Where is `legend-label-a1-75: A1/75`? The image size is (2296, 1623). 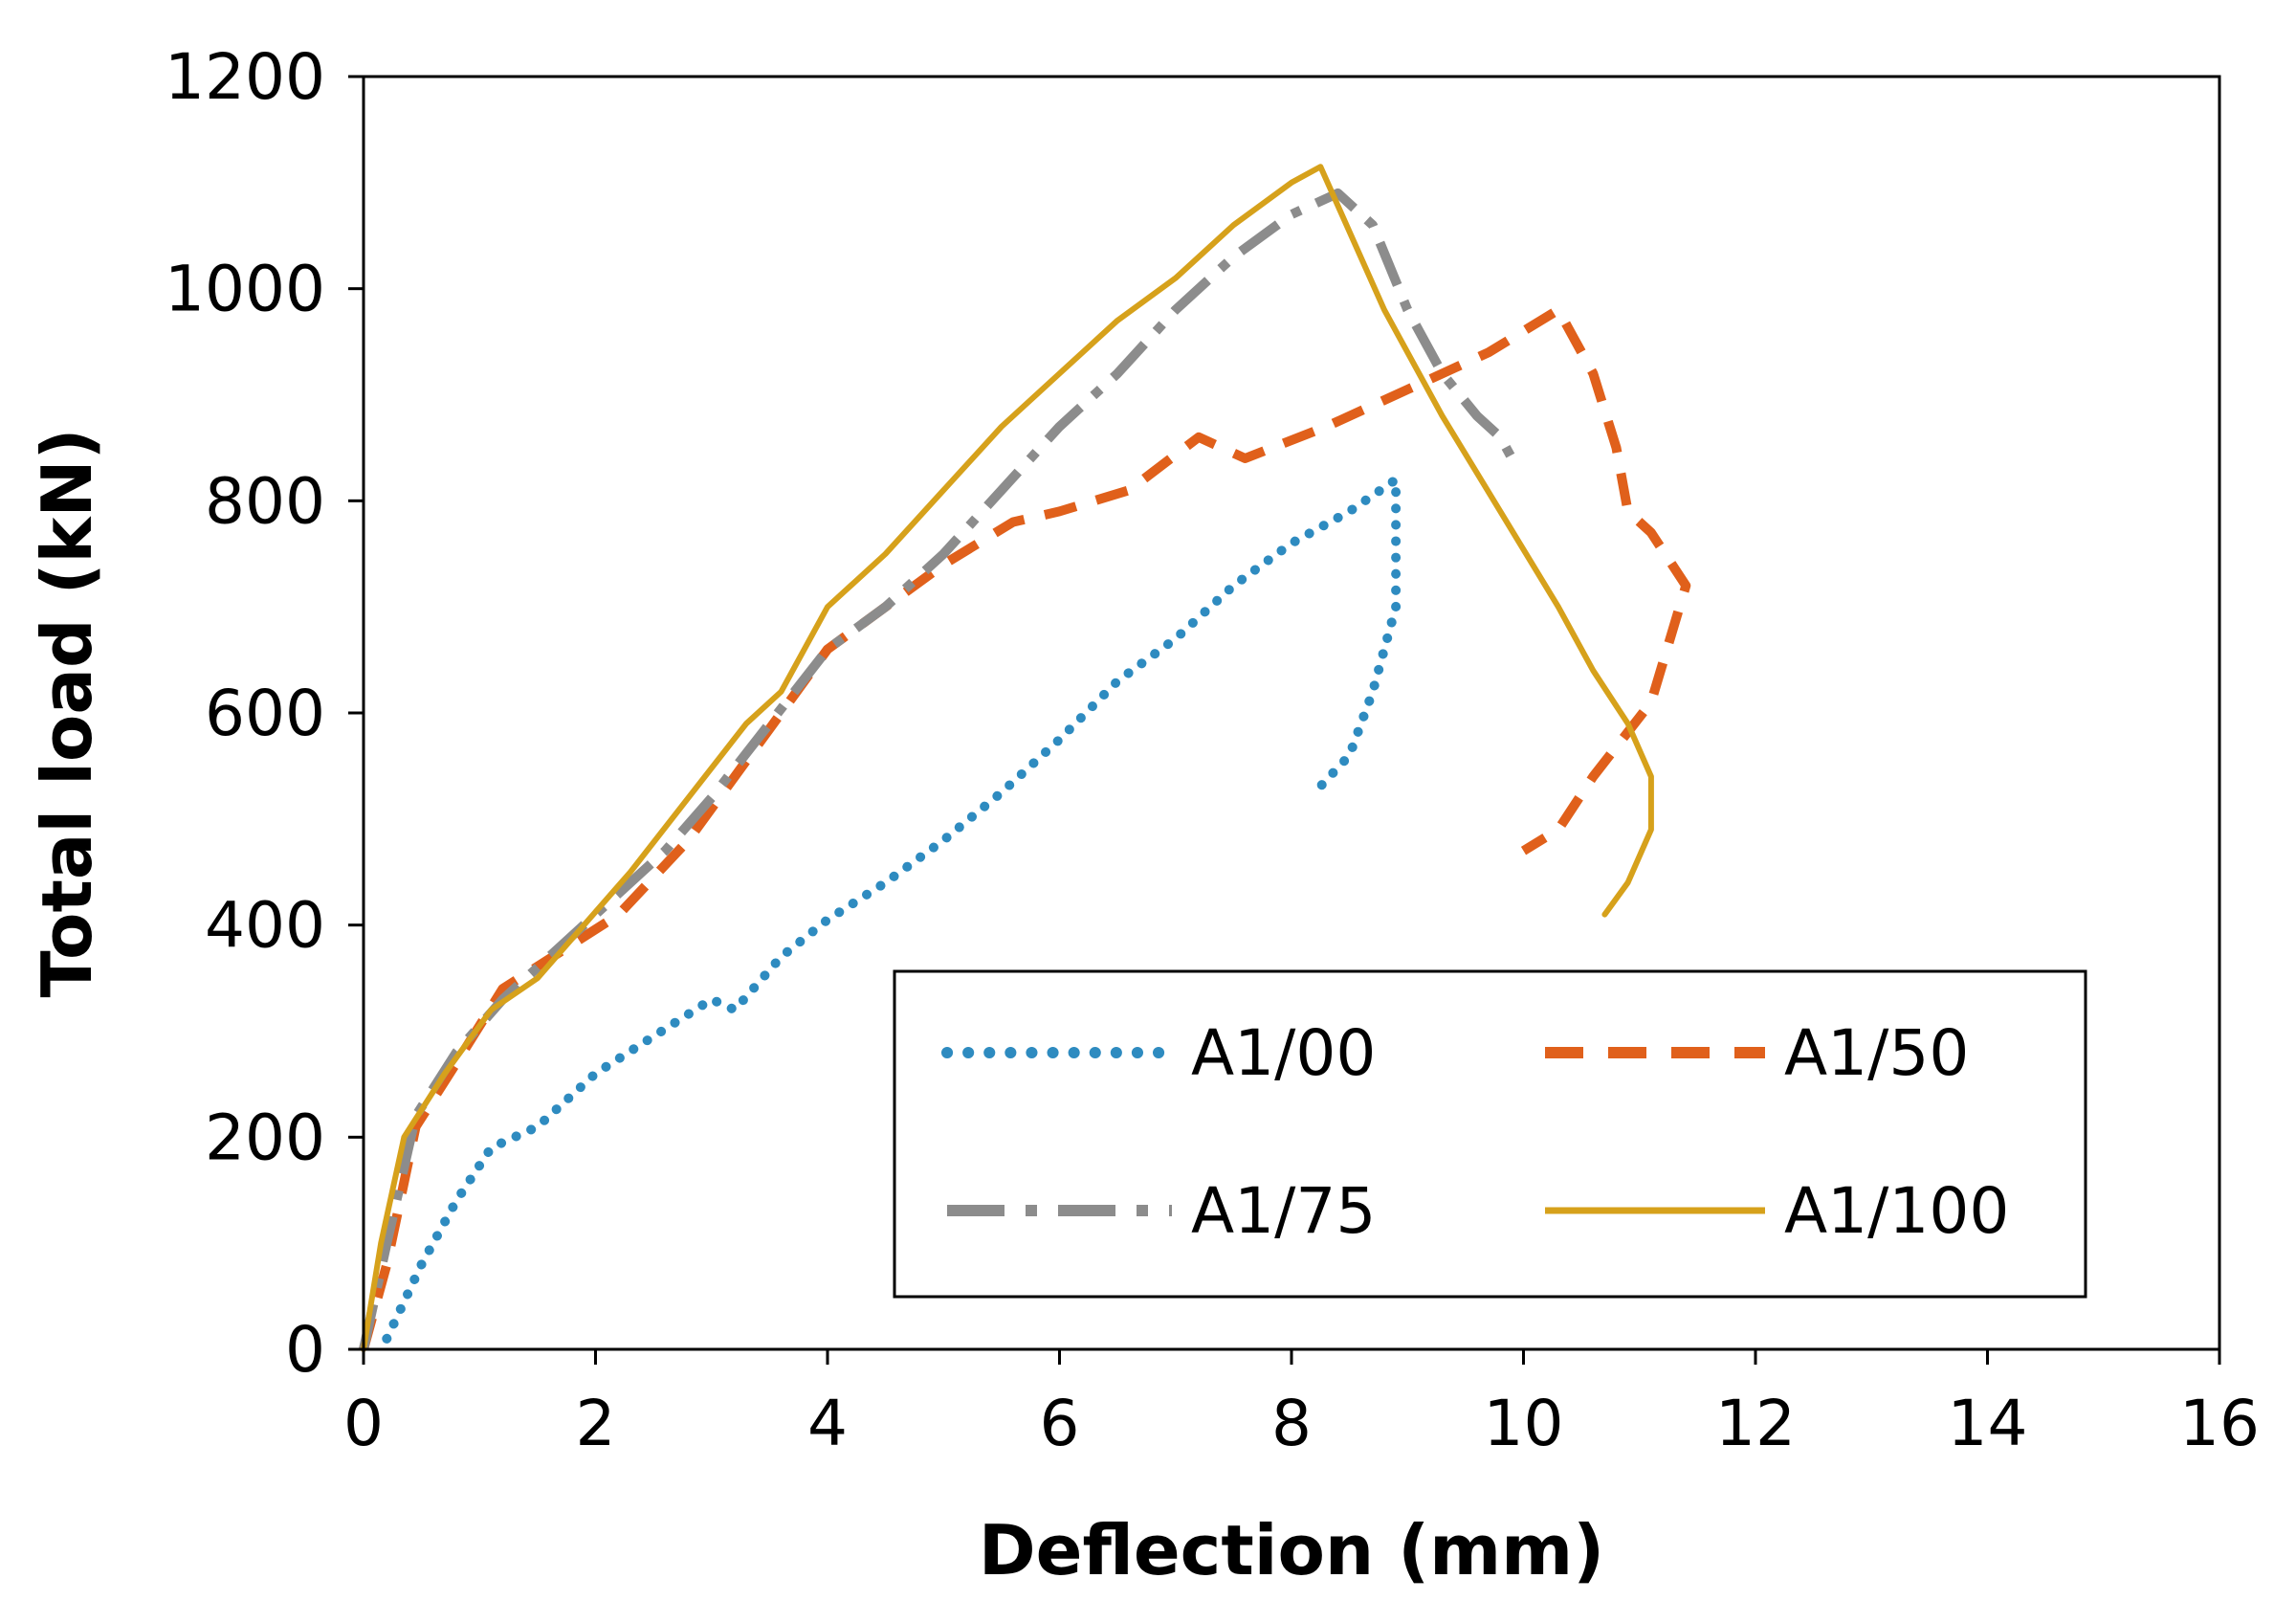 legend-label-a1-75: A1/75 is located at coordinates (1283, 1211).